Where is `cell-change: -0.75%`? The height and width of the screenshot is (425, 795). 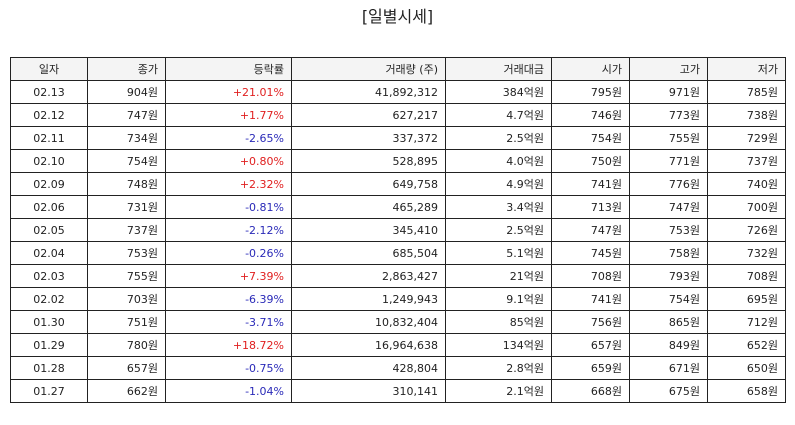 cell-change: -0.75% is located at coordinates (228, 368).